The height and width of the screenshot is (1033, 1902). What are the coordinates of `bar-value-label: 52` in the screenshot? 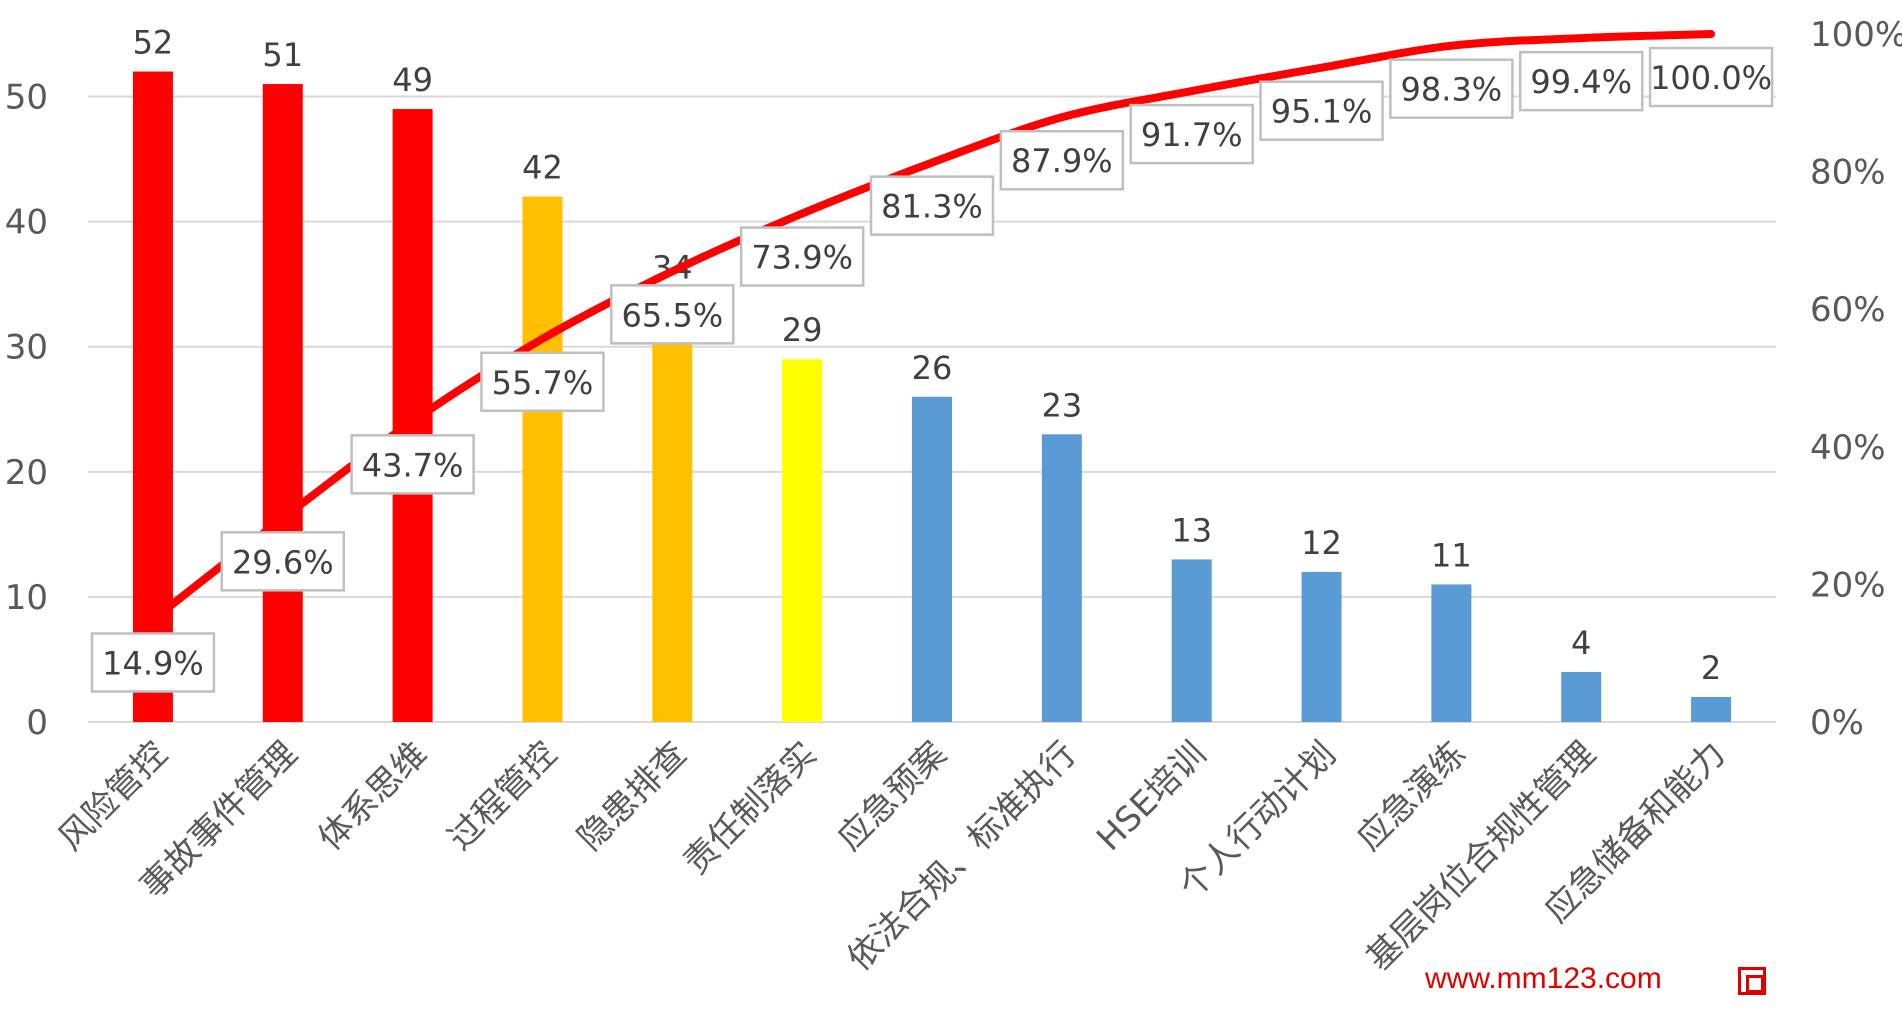 It's located at (153, 43).